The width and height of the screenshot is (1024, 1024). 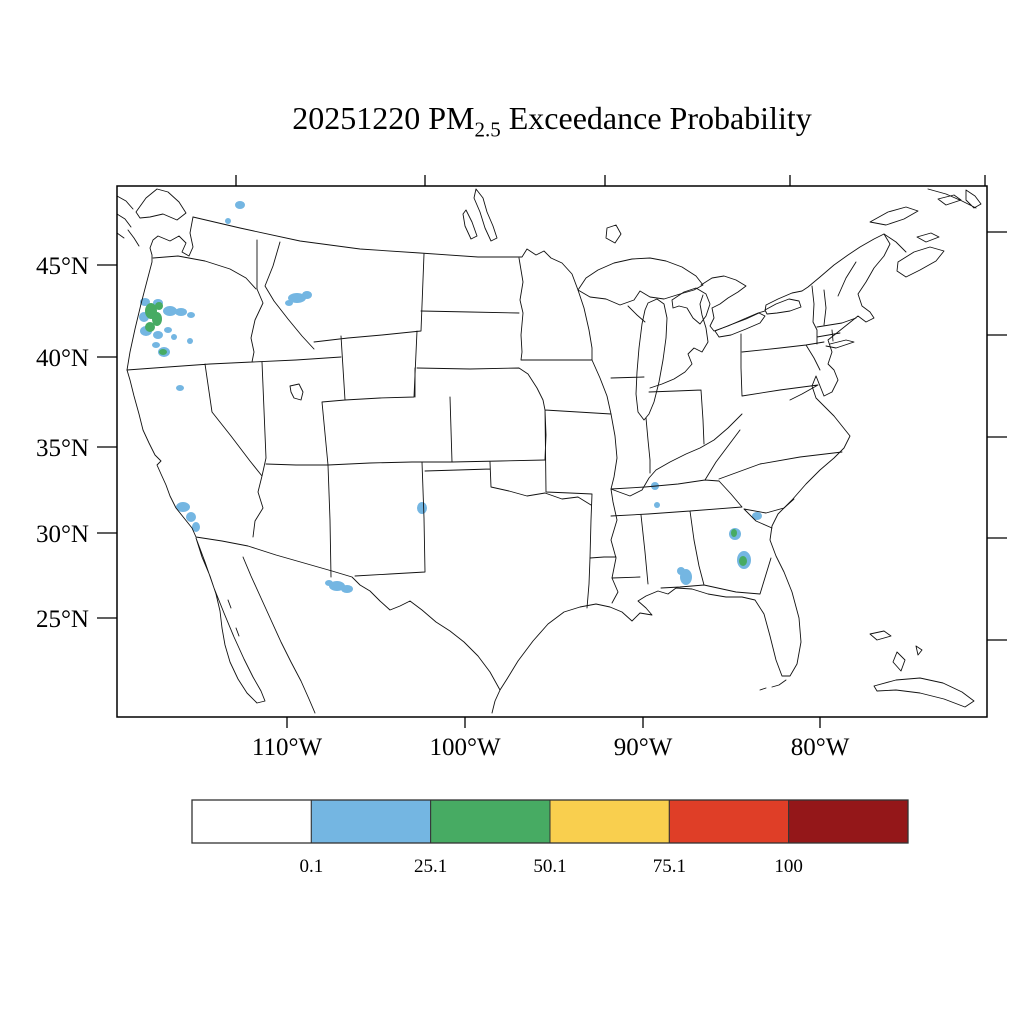 What do you see at coordinates (820, 747) in the screenshot?
I see `longitude-label: 80°W` at bounding box center [820, 747].